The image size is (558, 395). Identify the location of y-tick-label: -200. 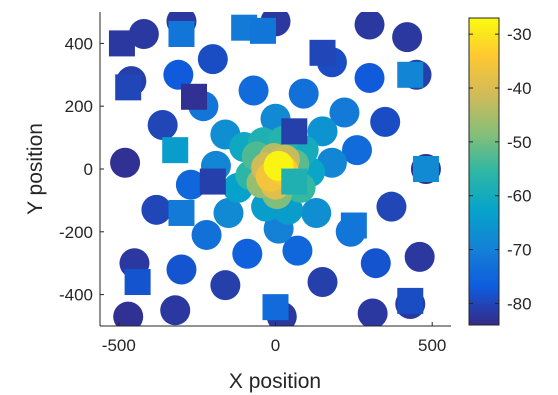
(76, 232).